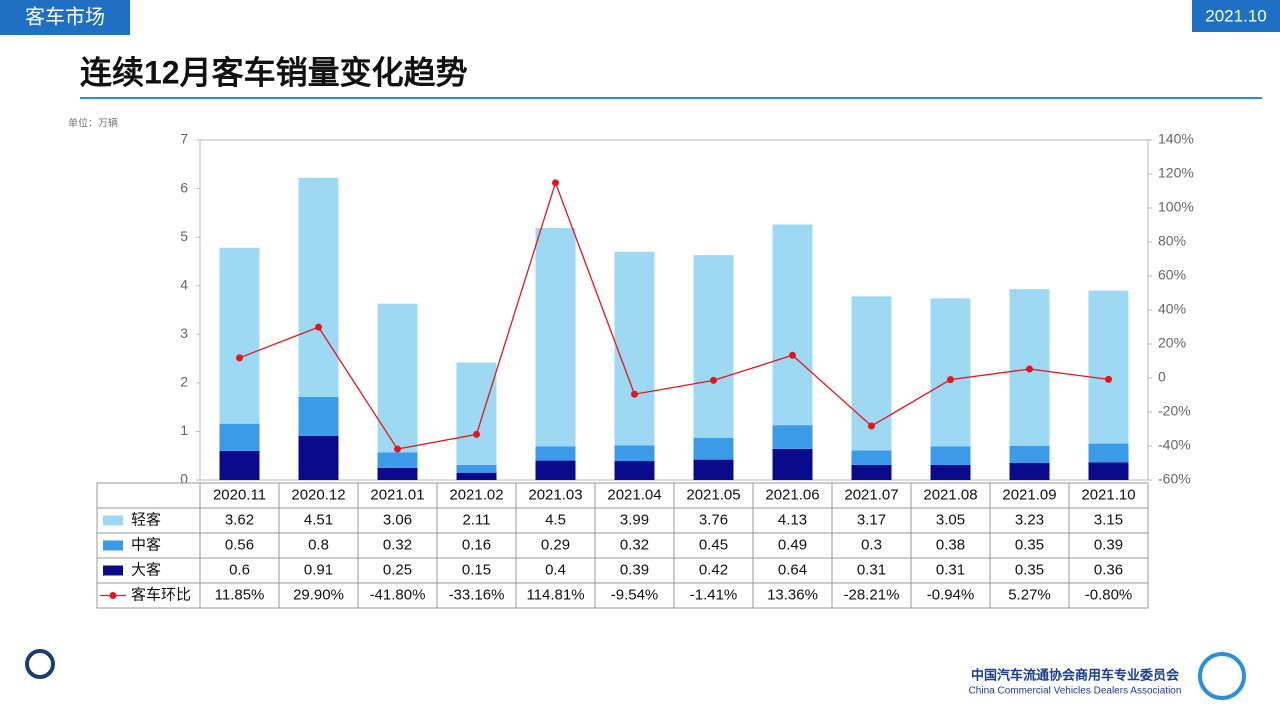 The width and height of the screenshot is (1280, 725). Describe the element at coordinates (397, 519) in the screenshot. I see `table-value: 3.06` at that location.